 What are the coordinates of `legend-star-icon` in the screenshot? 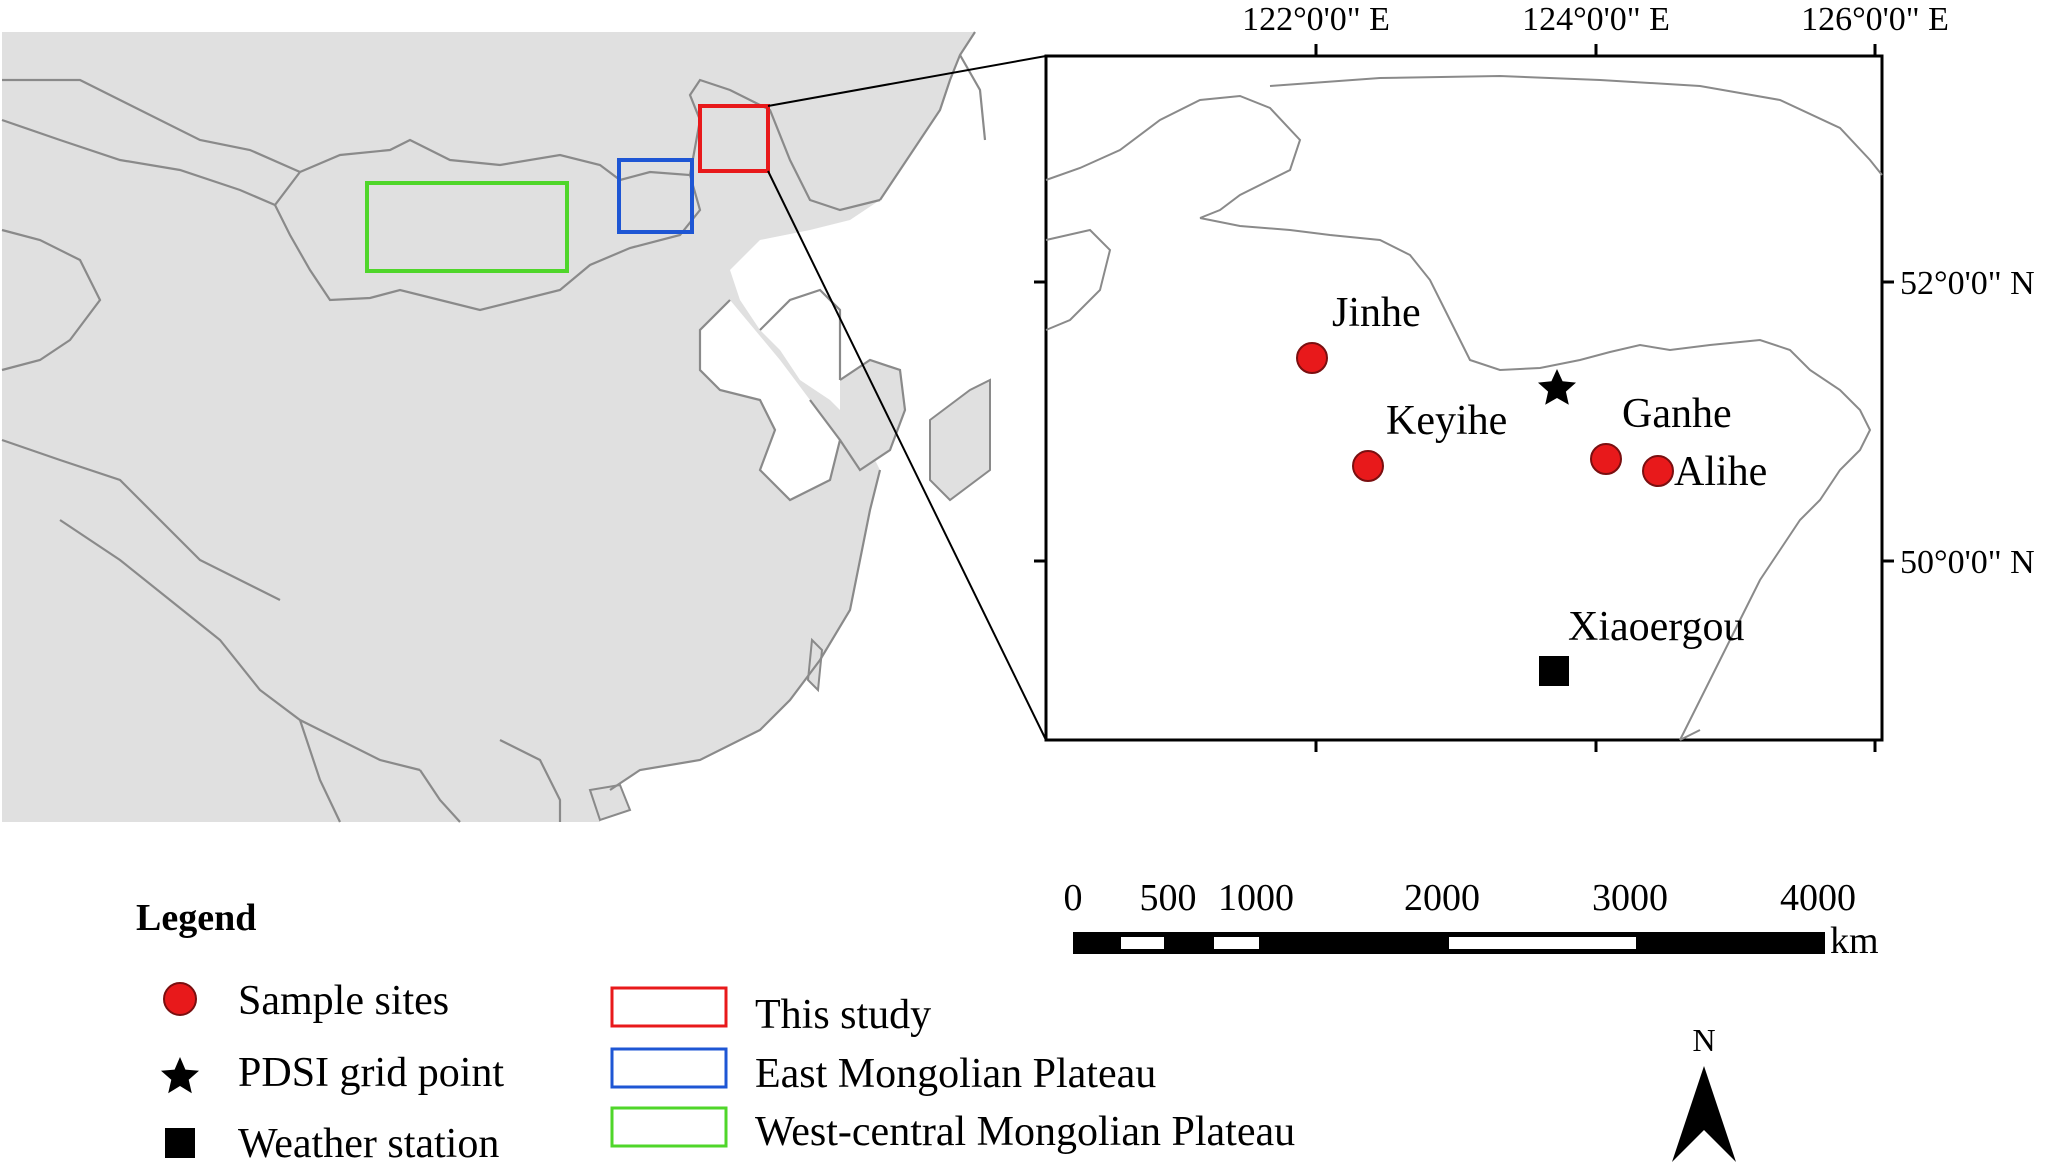 It's located at (180, 1075).